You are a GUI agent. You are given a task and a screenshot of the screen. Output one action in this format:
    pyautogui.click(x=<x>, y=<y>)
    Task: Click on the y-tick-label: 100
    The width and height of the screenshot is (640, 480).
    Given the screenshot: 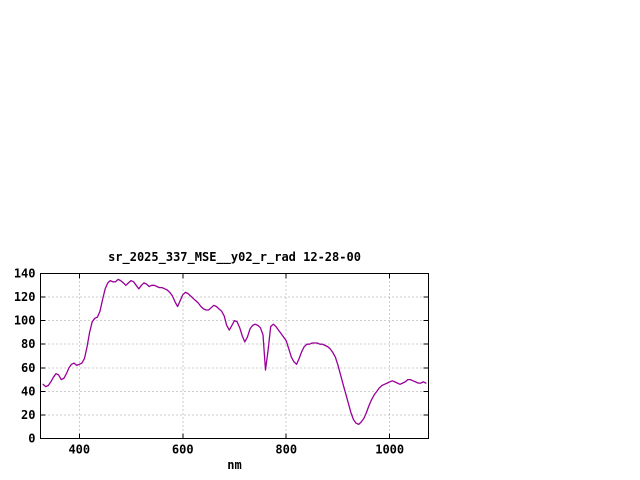 What is the action you would take?
    pyautogui.click(x=25, y=321)
    